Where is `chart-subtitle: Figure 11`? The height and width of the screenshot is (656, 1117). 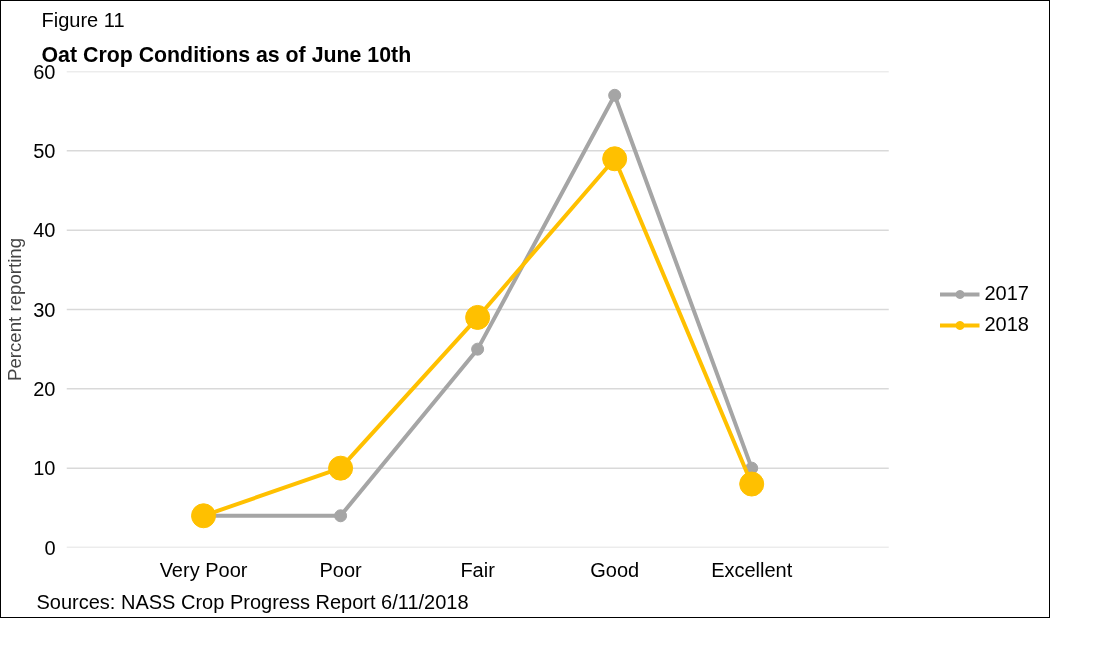
chart-subtitle: Figure 11 is located at coordinates (83, 19).